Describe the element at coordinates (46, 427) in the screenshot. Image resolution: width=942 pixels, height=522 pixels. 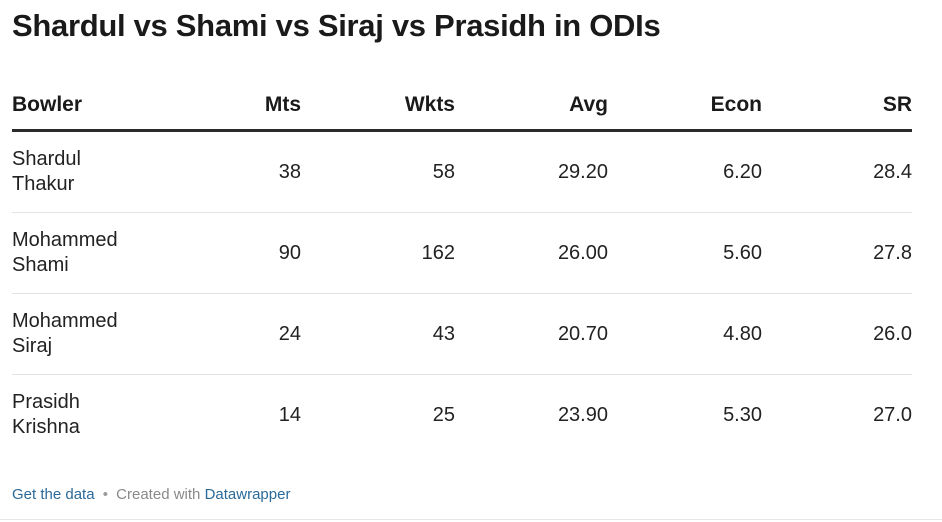
I see `bowler-last-name: Krishna` at that location.